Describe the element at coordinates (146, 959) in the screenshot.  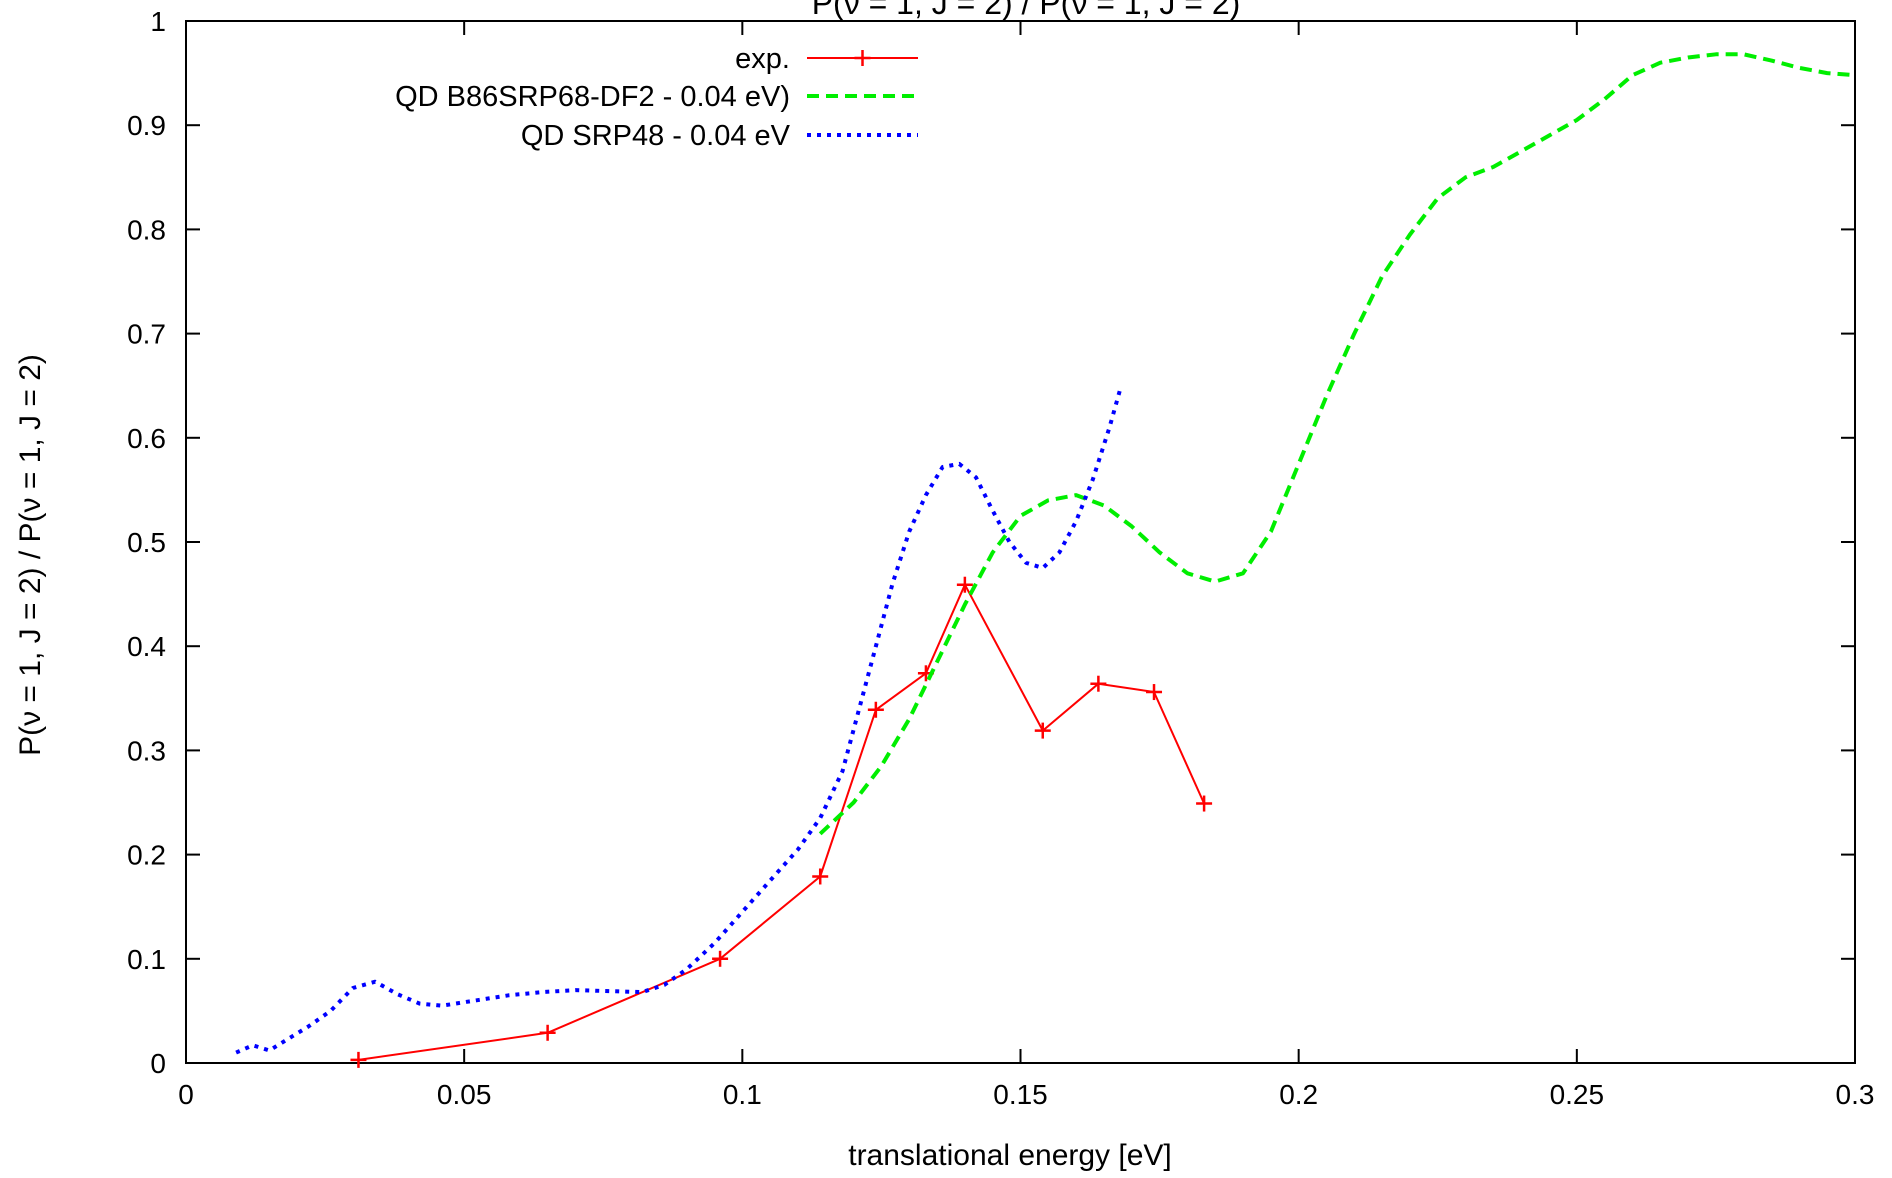
I see `y-tick-label: 0.1` at that location.